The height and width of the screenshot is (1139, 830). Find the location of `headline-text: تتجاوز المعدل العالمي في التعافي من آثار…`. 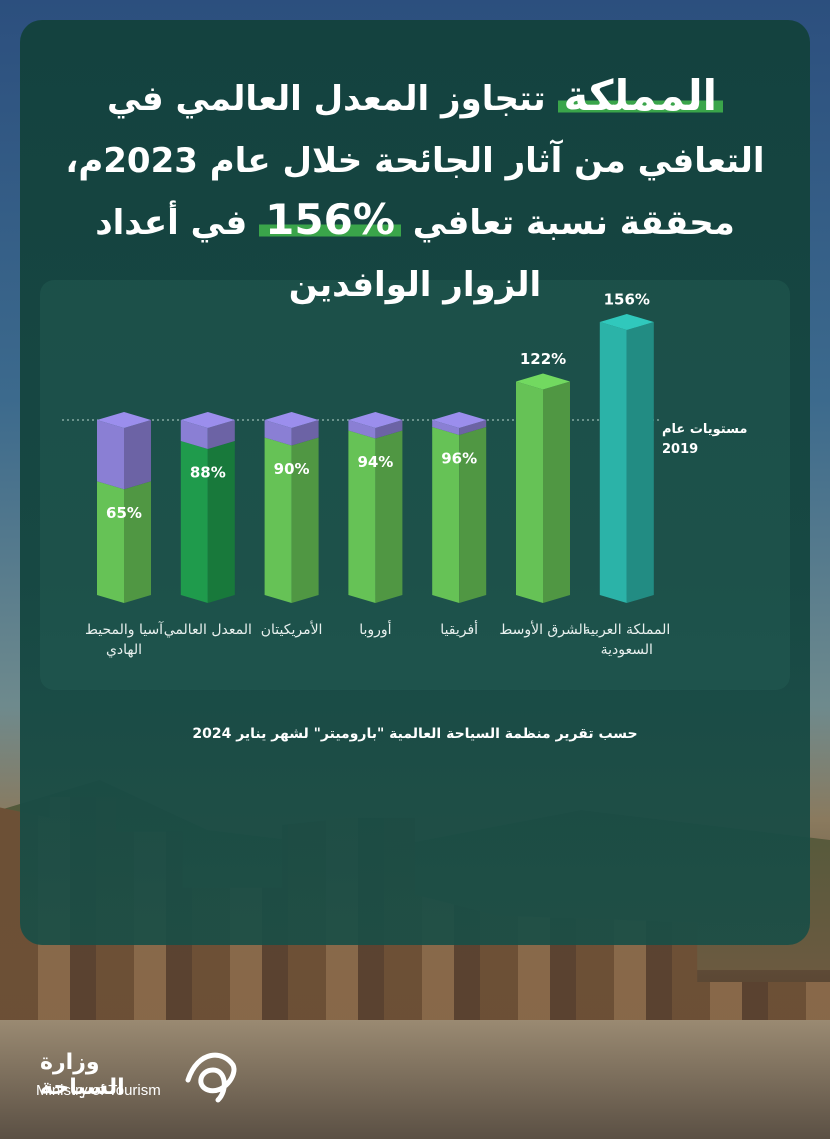

headline-text: تتجاوز المعدل العالمي في التعافي من آثار… is located at coordinates (415, 161).